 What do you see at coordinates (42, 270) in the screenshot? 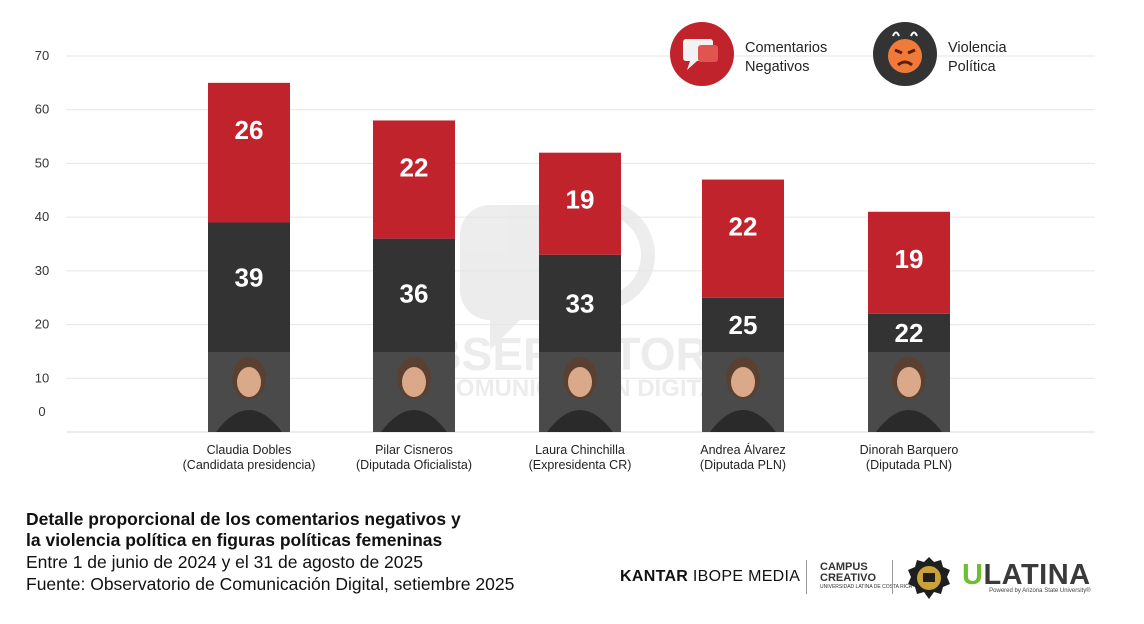
I see `y-tick-label: 30` at bounding box center [42, 270].